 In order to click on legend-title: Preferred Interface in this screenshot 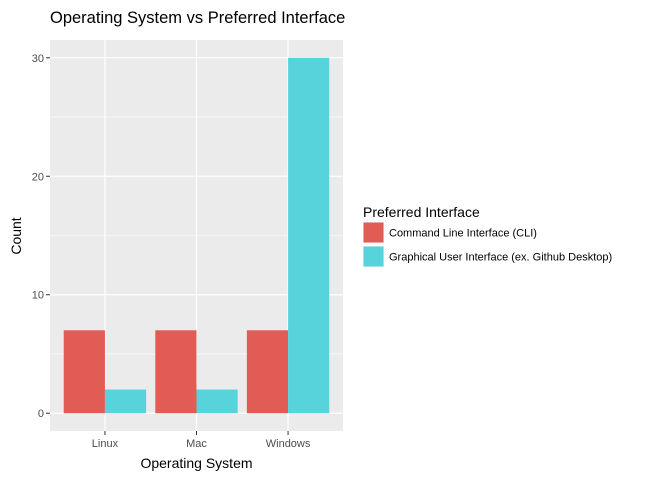, I will do `click(421, 212)`.